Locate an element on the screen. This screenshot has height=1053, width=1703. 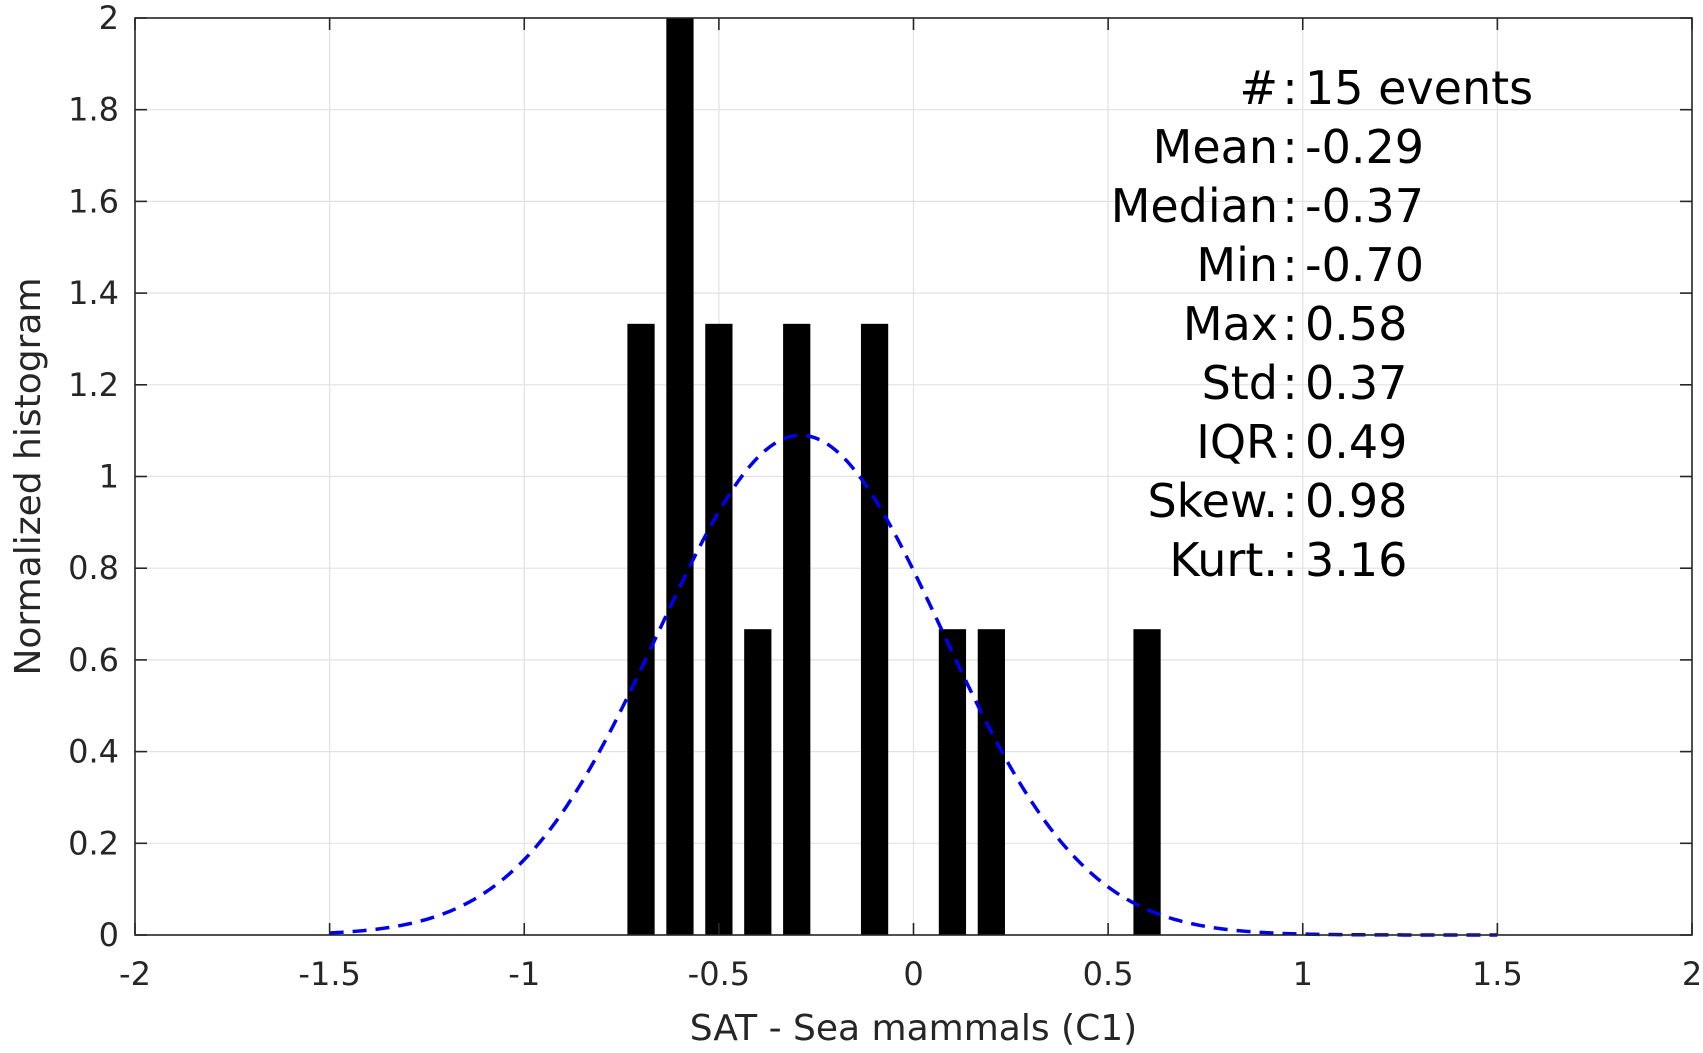
y-tick-label-8: 1.6 is located at coordinates (93, 201).